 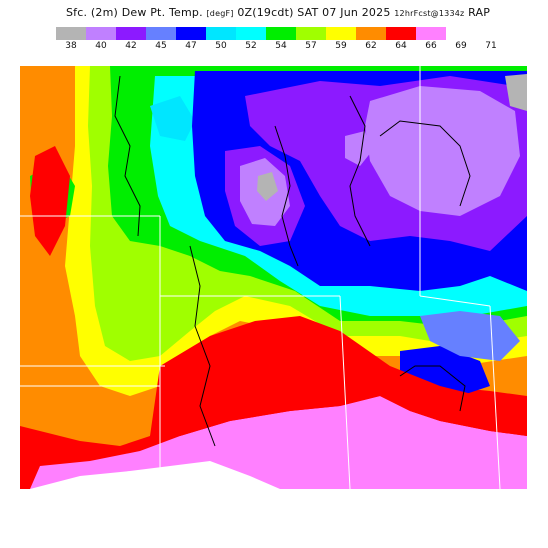 What do you see at coordinates (429, 13) in the screenshot?
I see `title-forecast: 12hrFcst@1334z` at bounding box center [429, 13].